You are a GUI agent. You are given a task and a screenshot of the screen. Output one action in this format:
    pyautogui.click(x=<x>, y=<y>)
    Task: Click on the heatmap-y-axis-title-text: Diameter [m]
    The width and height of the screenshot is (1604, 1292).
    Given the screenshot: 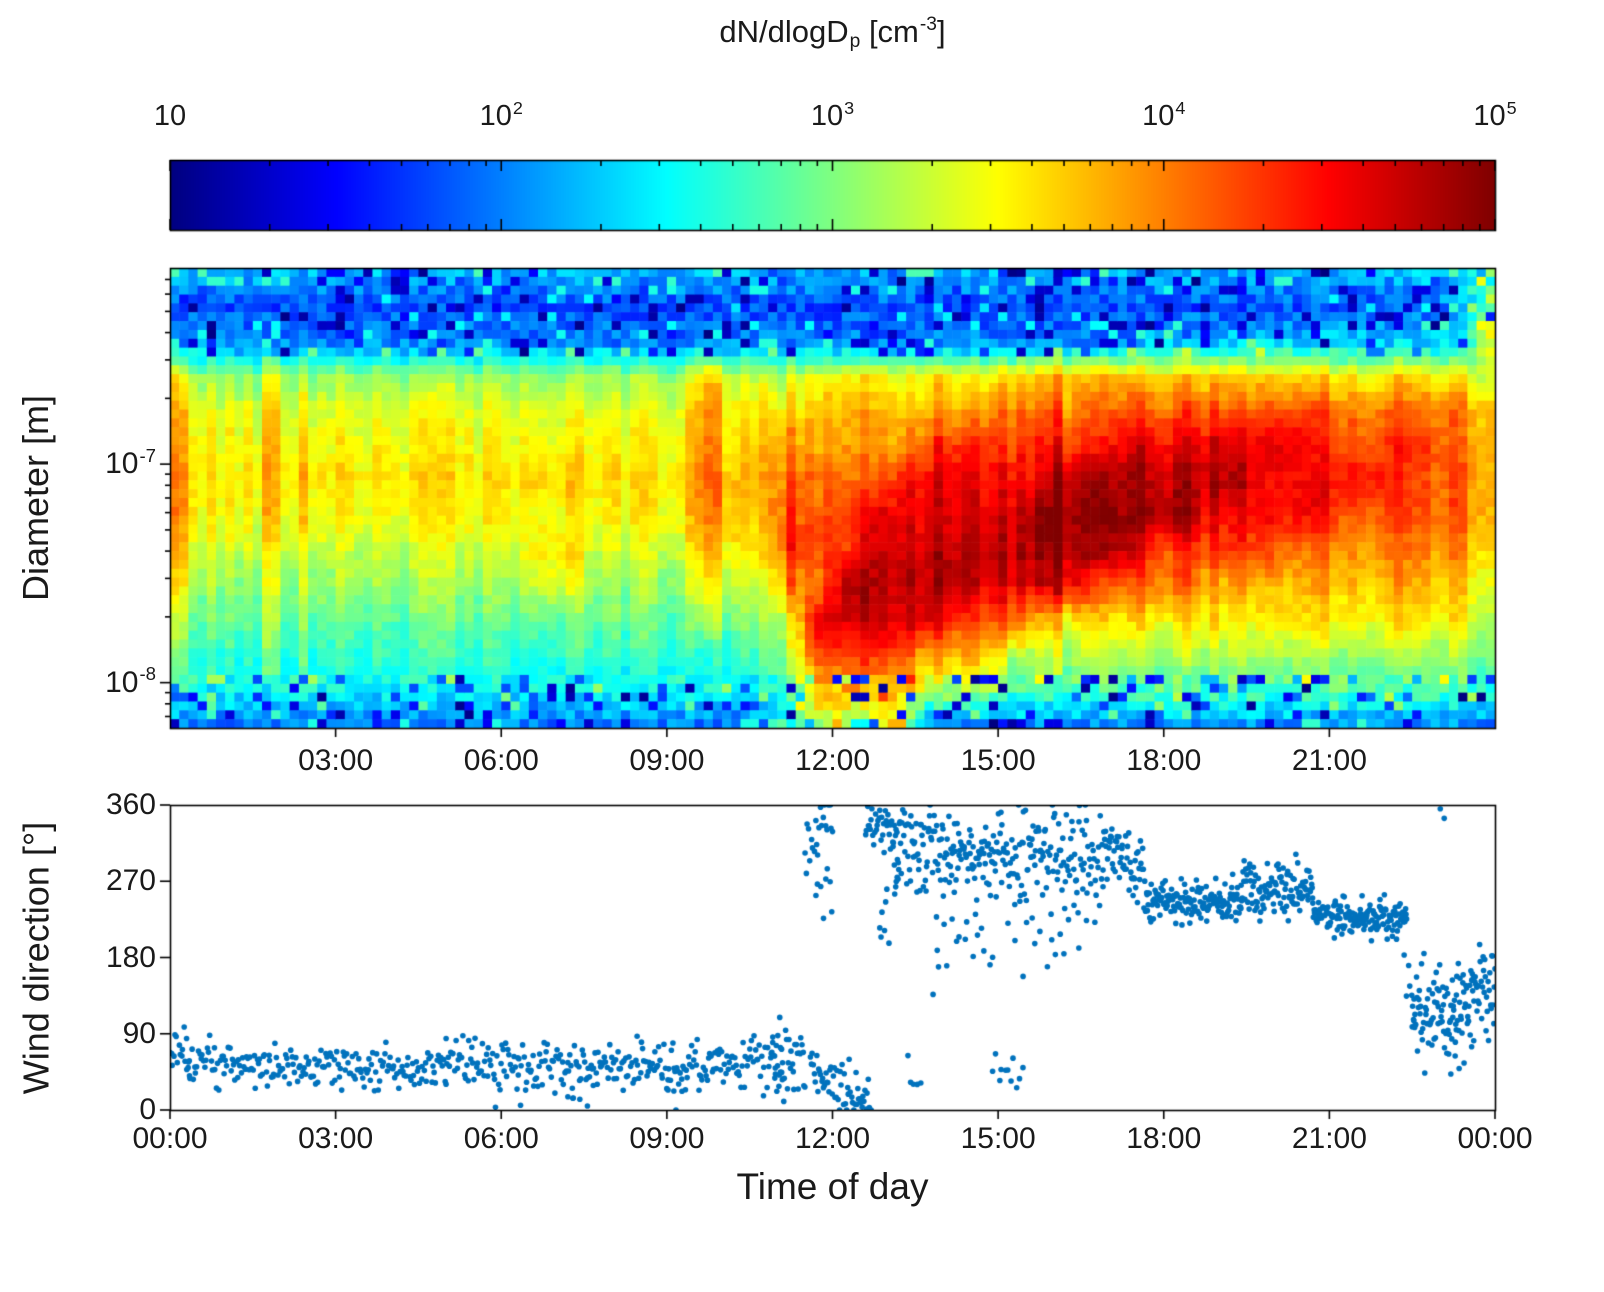 What is the action you would take?
    pyautogui.click(x=36, y=498)
    